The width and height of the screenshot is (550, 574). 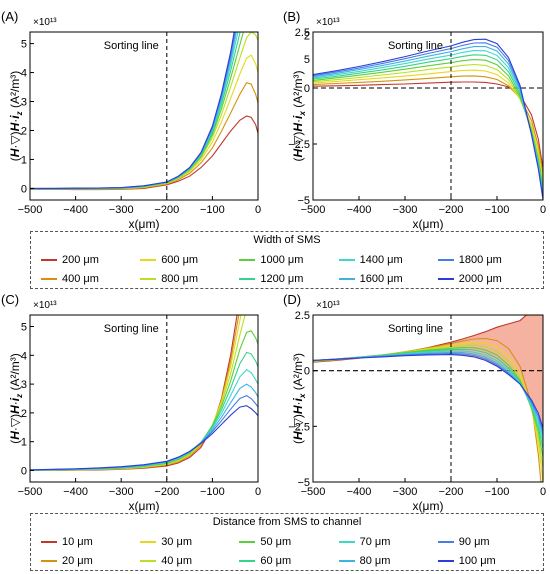 I want to click on legend-label: 1600 μm, so click(x=381, y=278).